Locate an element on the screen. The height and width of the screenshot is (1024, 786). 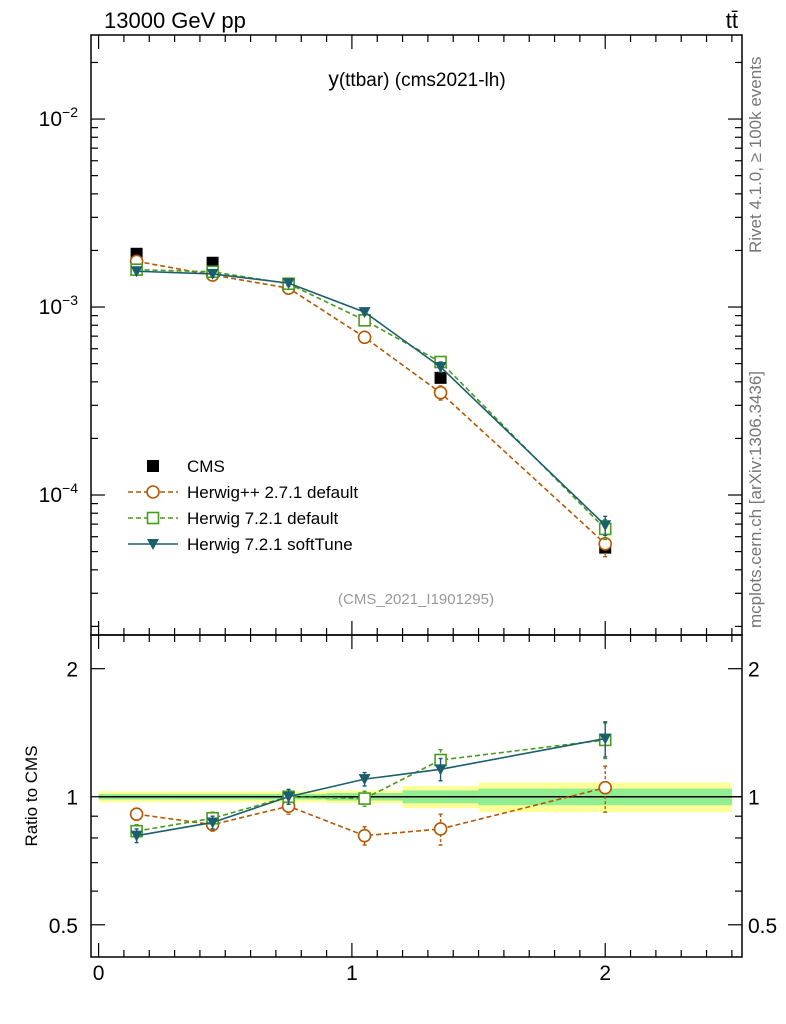
legend-label-cms: CMS is located at coordinates (206, 466).